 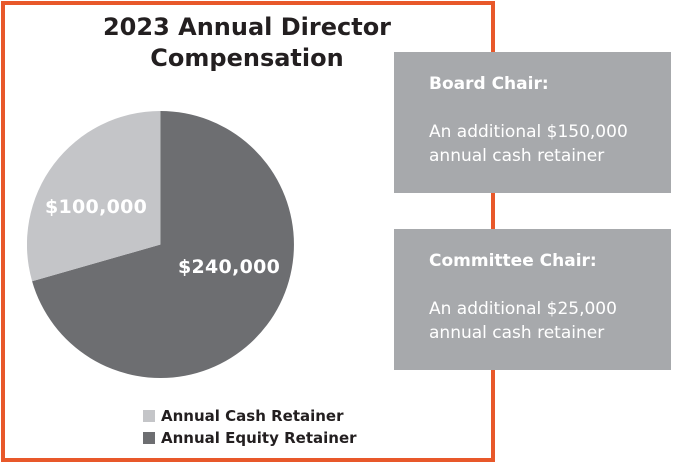 What do you see at coordinates (528, 132) in the screenshot?
I see `info-box-line: An additional $150,000` at bounding box center [528, 132].